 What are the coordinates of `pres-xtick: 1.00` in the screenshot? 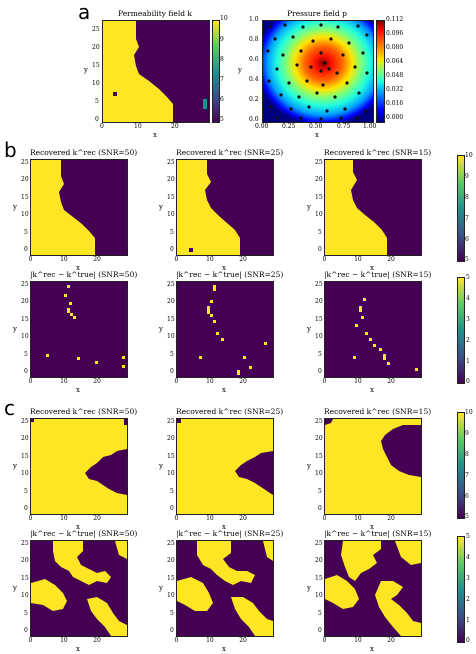 It's located at (370, 126).